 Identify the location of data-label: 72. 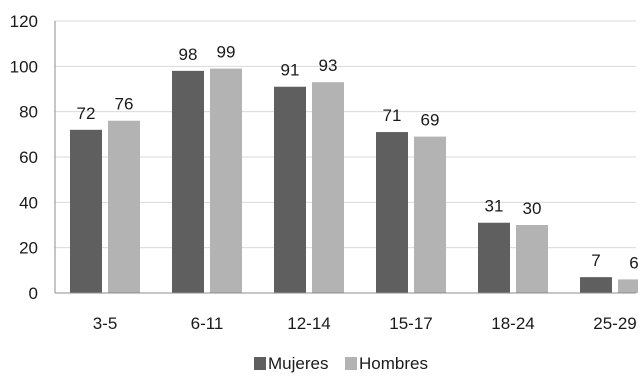
(86, 113).